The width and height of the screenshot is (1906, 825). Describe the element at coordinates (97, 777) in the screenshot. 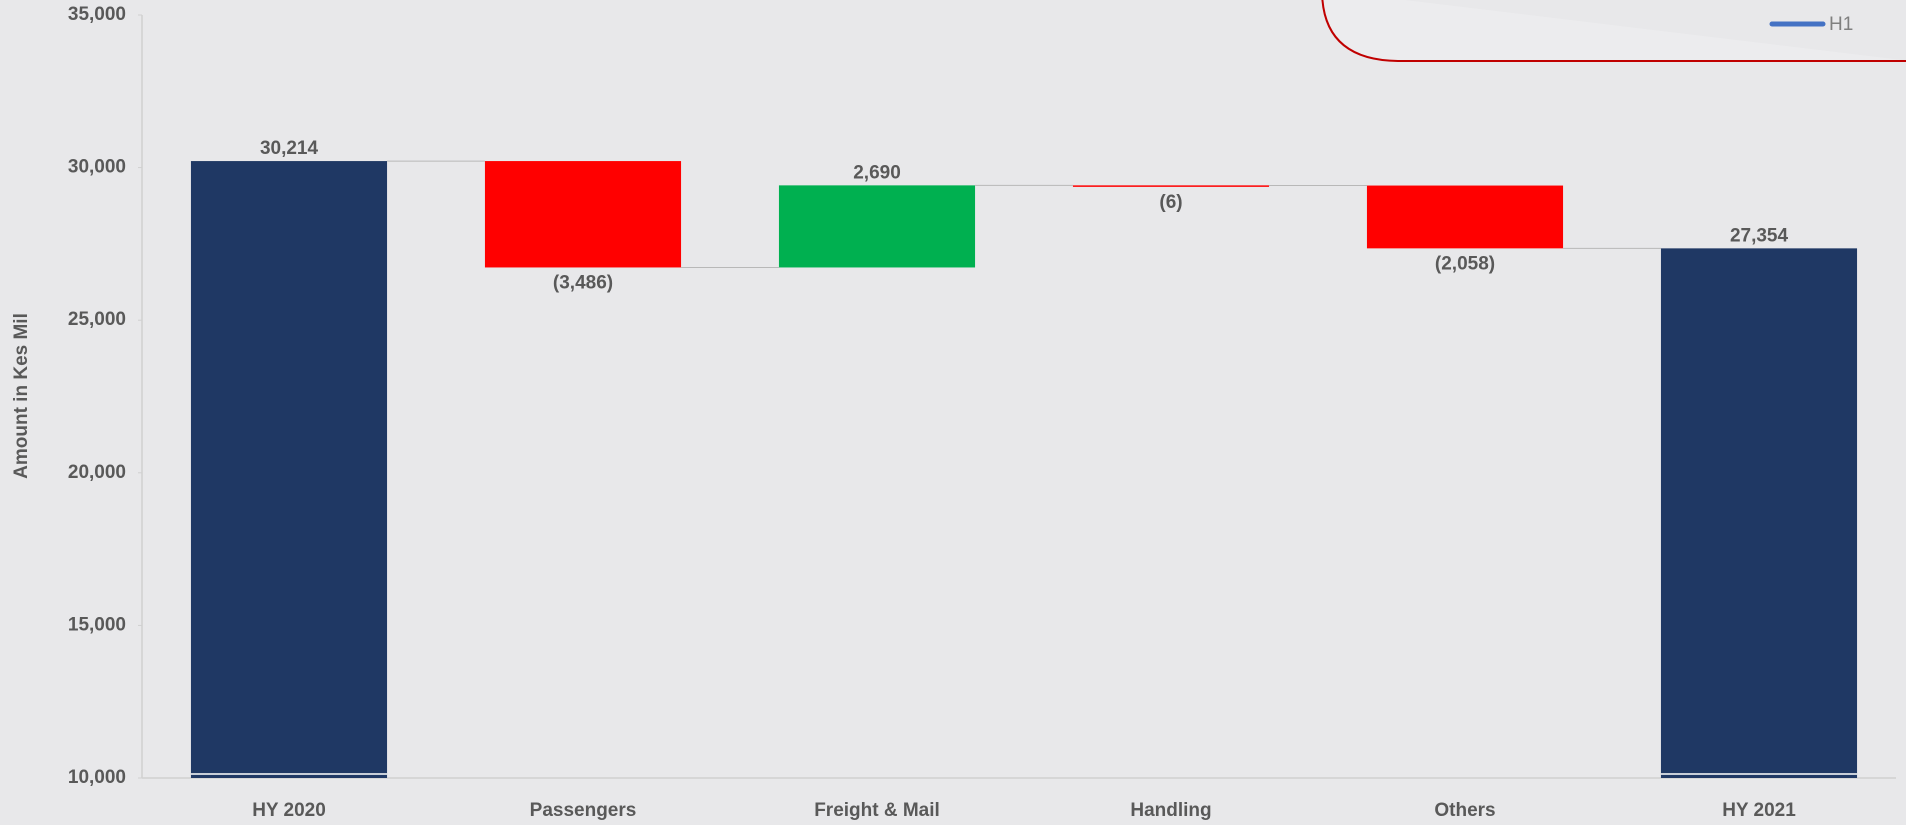

I see `y-tick-label: 10,000` at that location.